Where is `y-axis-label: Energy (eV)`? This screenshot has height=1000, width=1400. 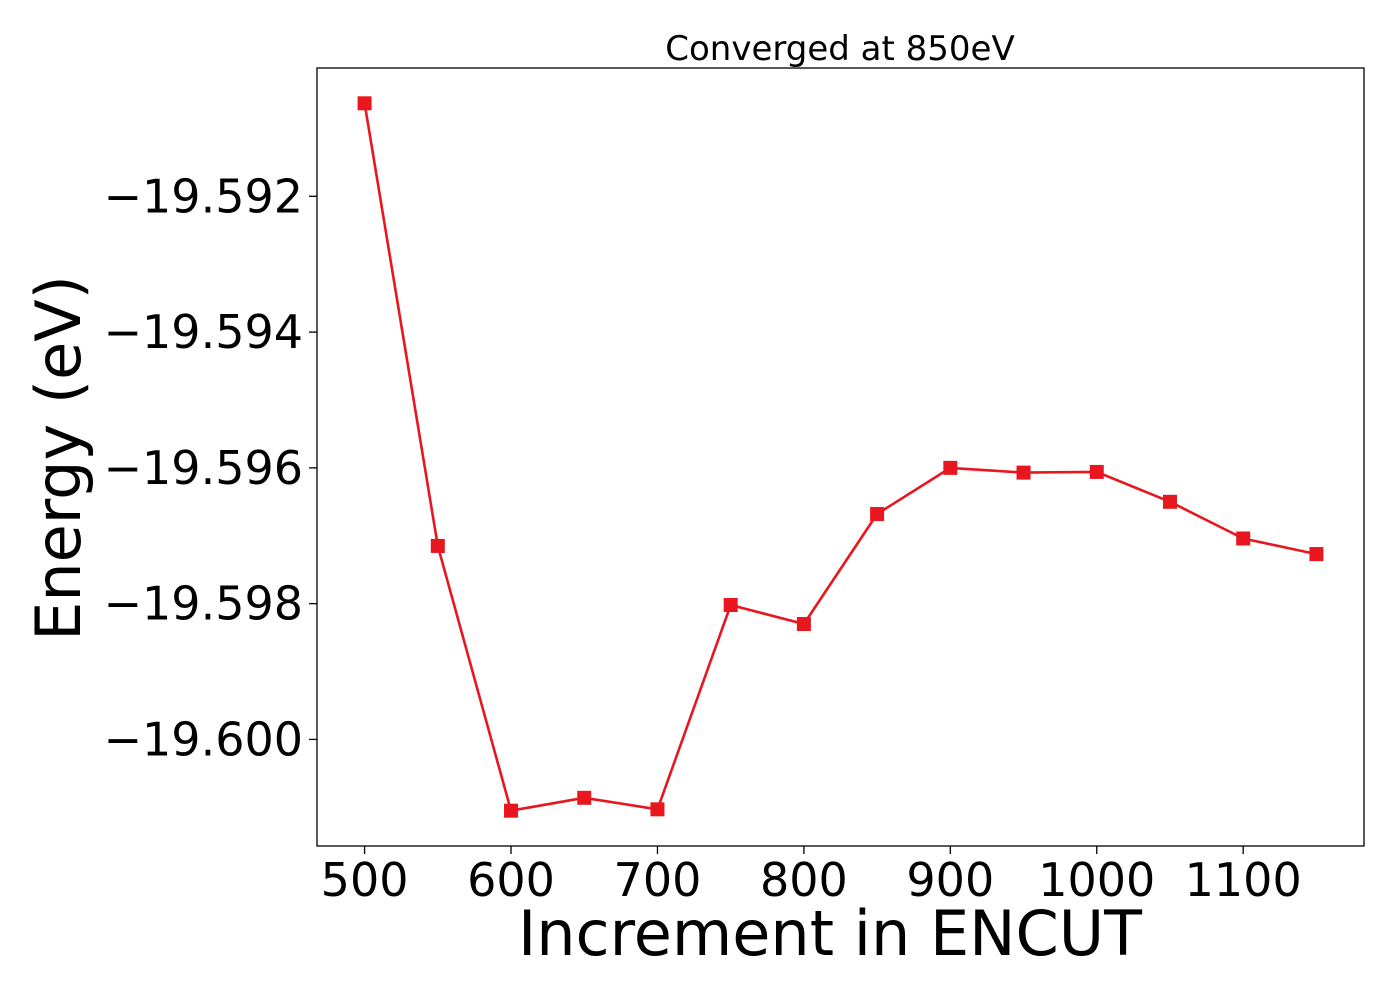 y-axis-label: Energy (eV) is located at coordinates (58, 458).